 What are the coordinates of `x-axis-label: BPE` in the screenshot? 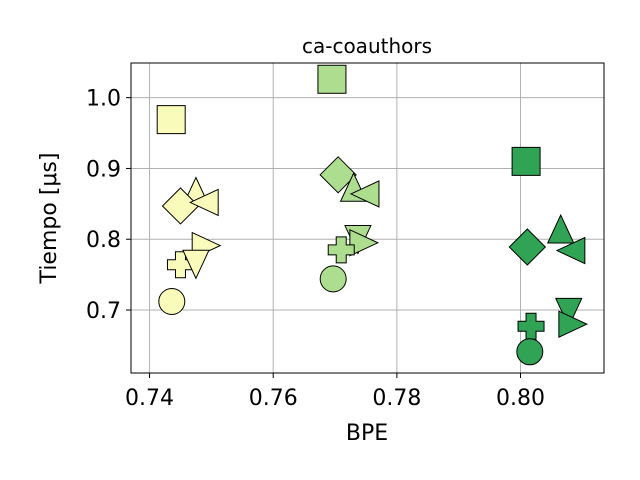 It's located at (367, 433).